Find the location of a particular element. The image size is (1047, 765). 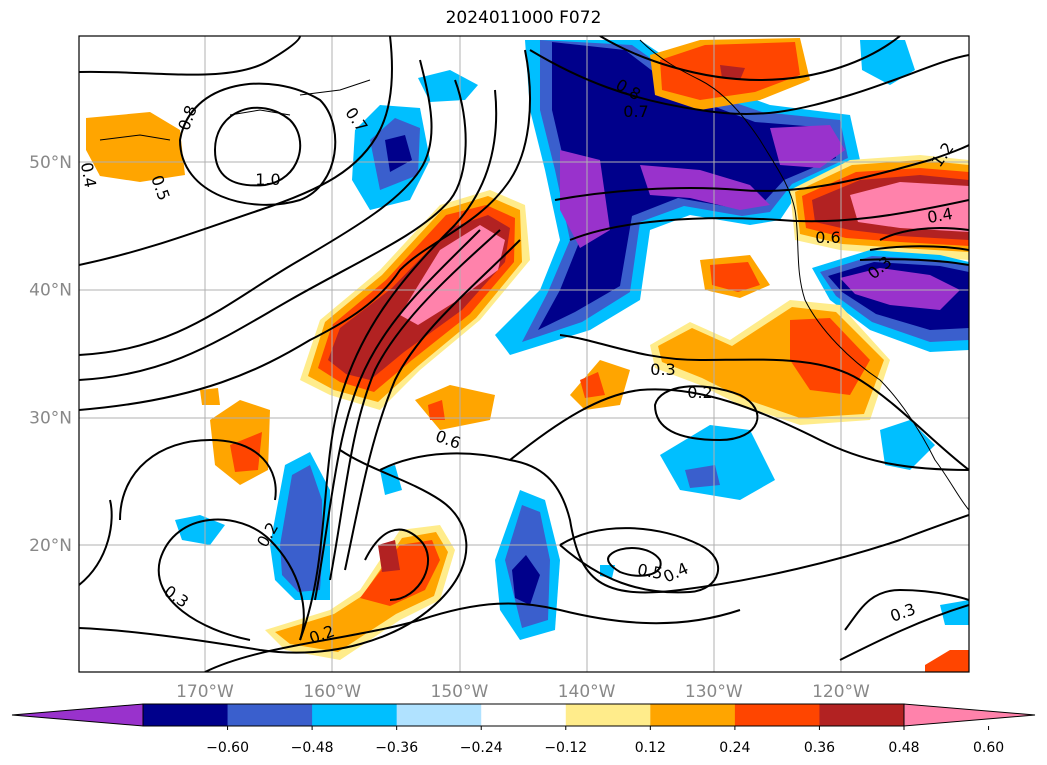

colorbar-tick-label: −0.24 is located at coordinates (481, 748).